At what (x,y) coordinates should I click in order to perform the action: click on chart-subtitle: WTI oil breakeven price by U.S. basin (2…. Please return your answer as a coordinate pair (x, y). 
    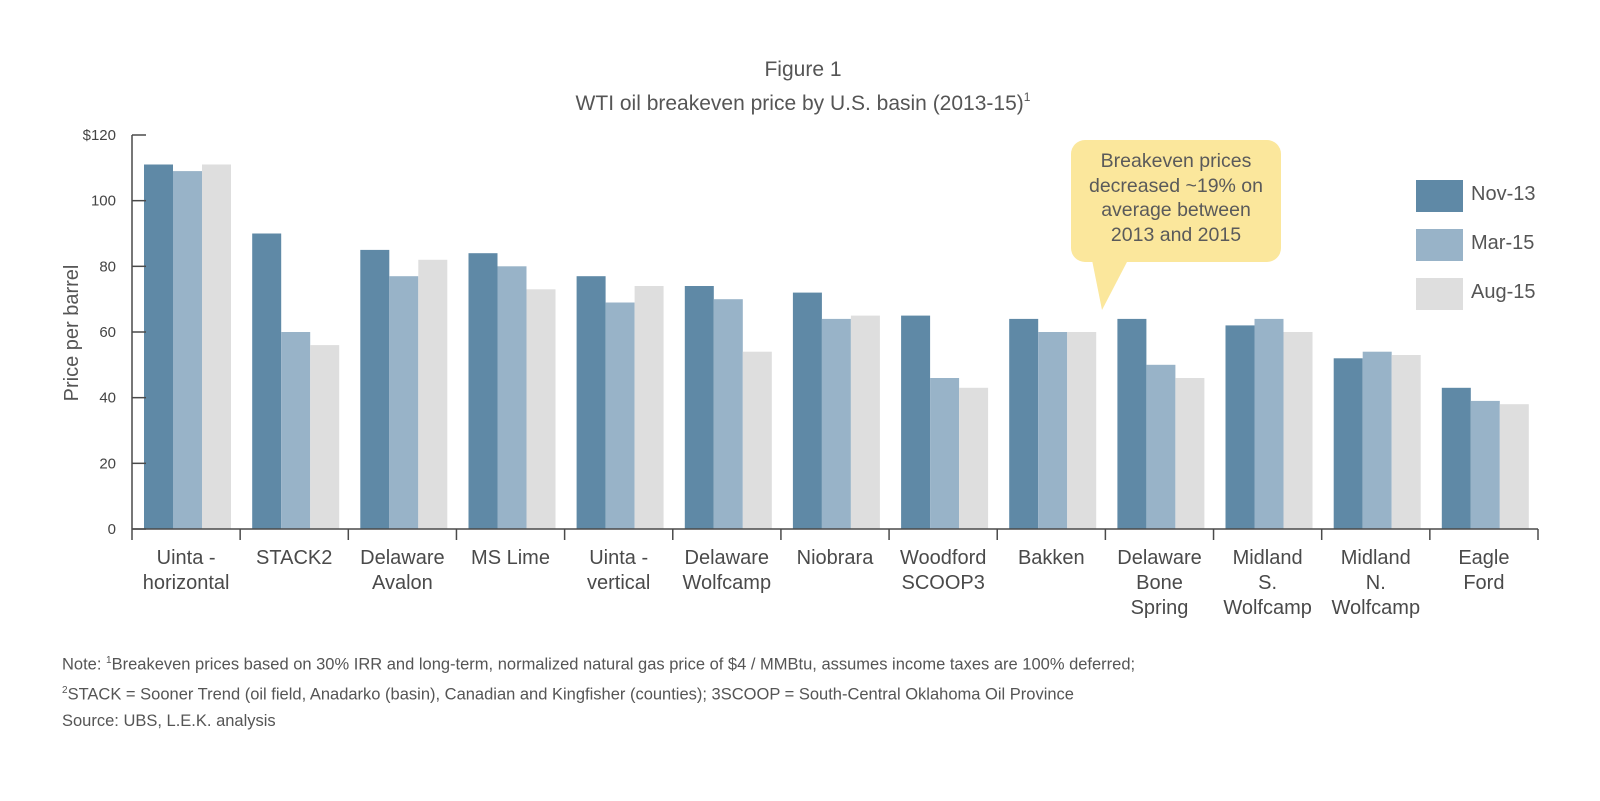
    Looking at the image, I should click on (803, 102).